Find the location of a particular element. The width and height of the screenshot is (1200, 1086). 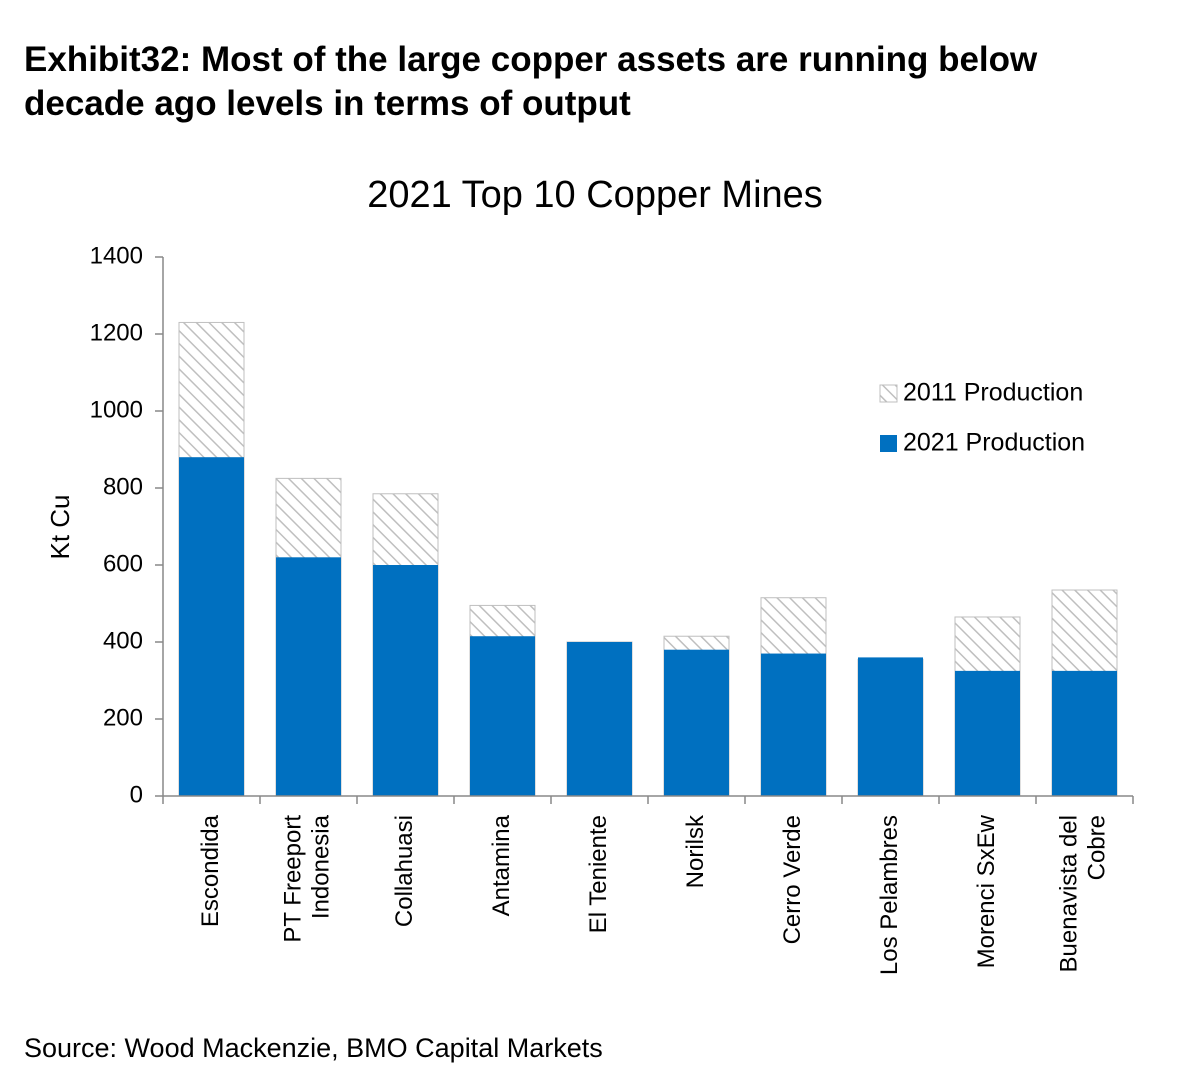

y-tick-label: 600 is located at coordinates (123, 563).